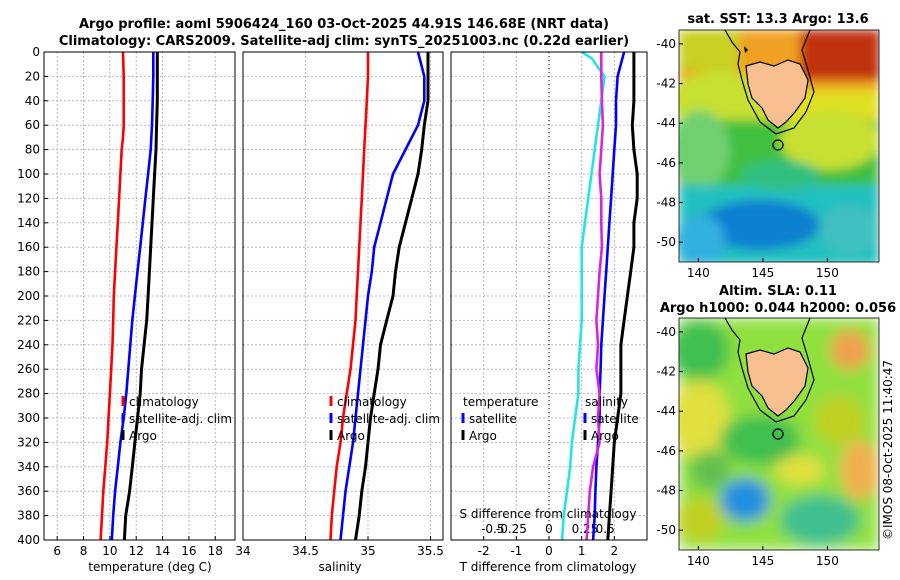 The image size is (900, 580). Describe the element at coordinates (28, 394) in the screenshot. I see `y-tick-label: 280` at that location.